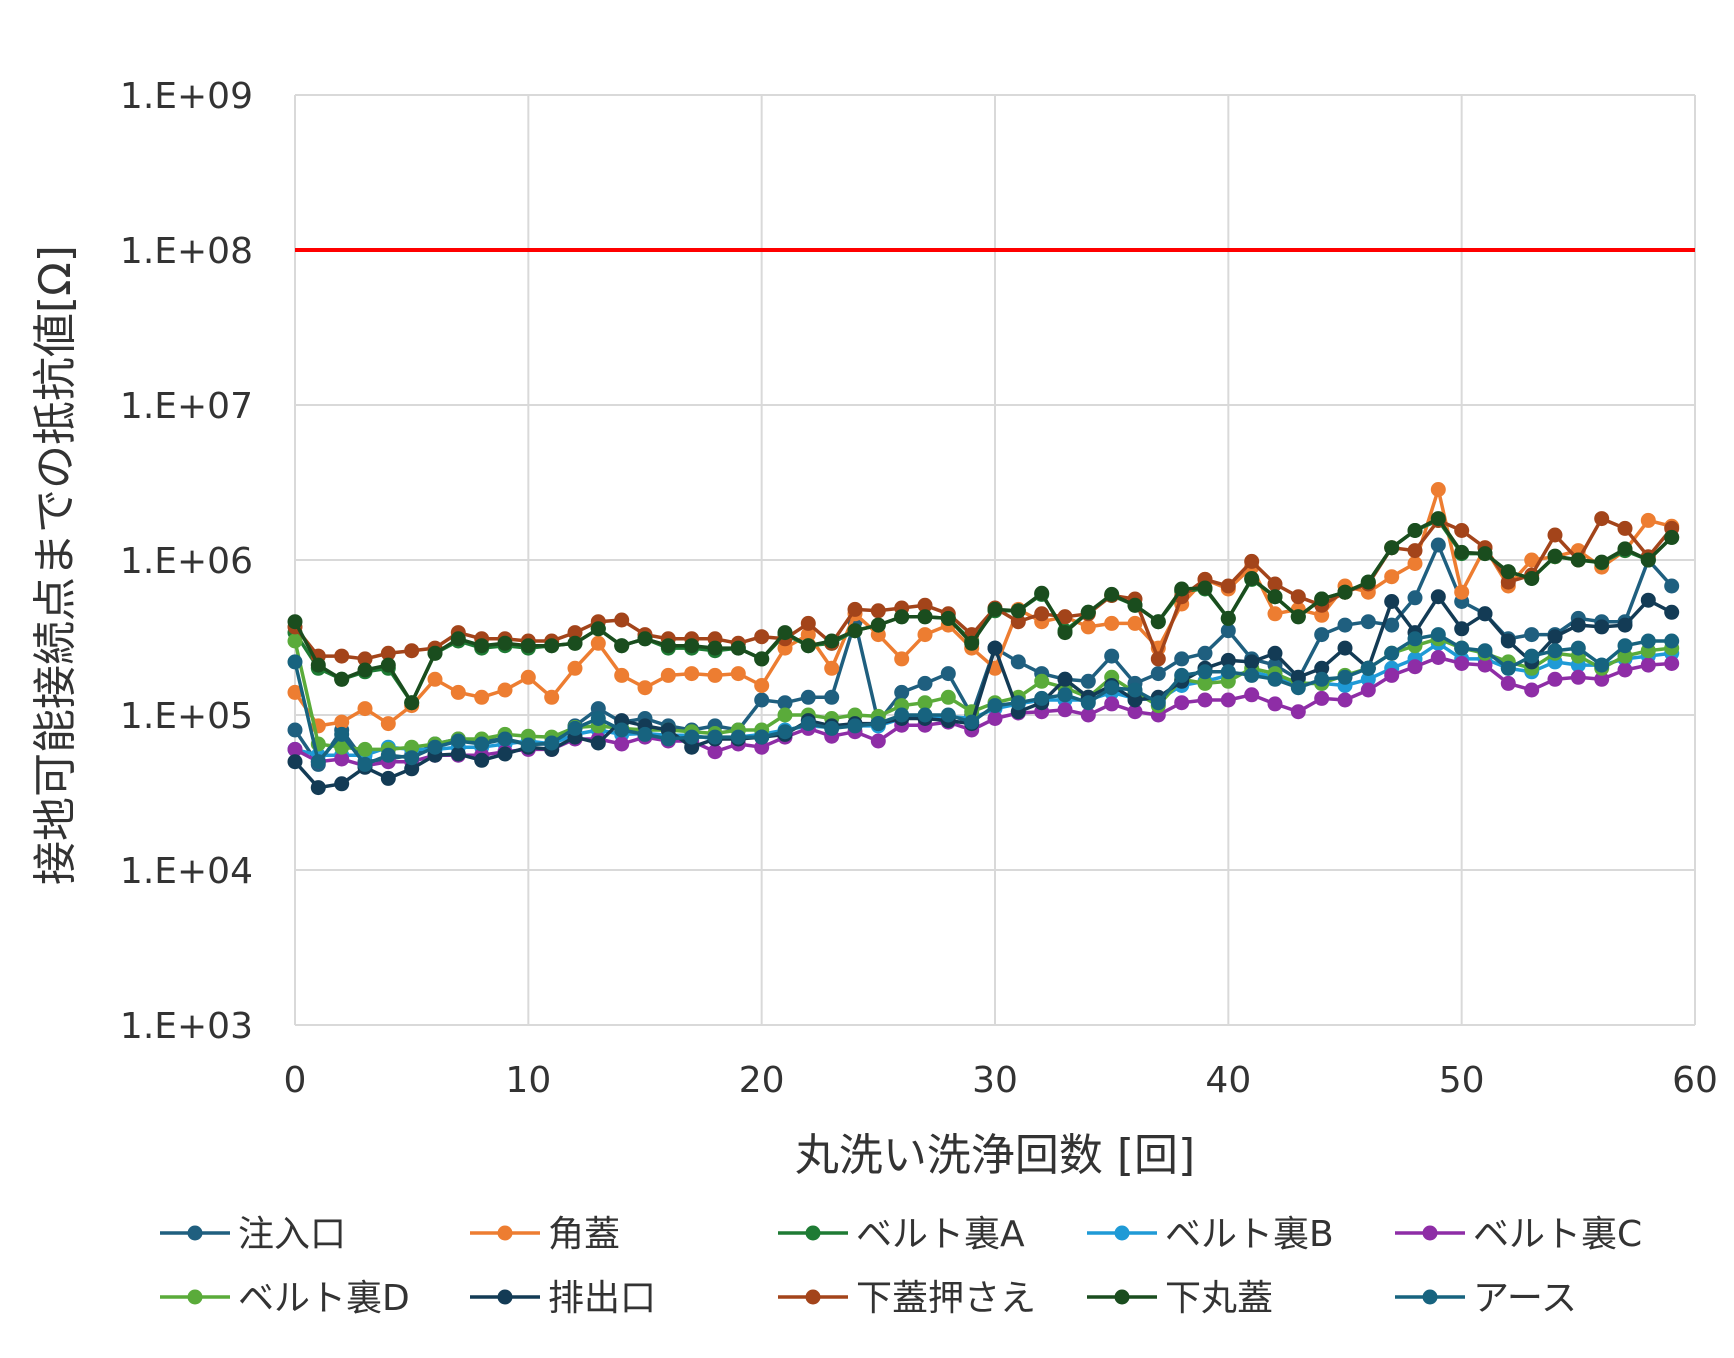 The width and height of the screenshot is (1734, 1358). Describe the element at coordinates (285, 1298) in the screenshot. I see `legend-item: ベルト裏D` at that location.